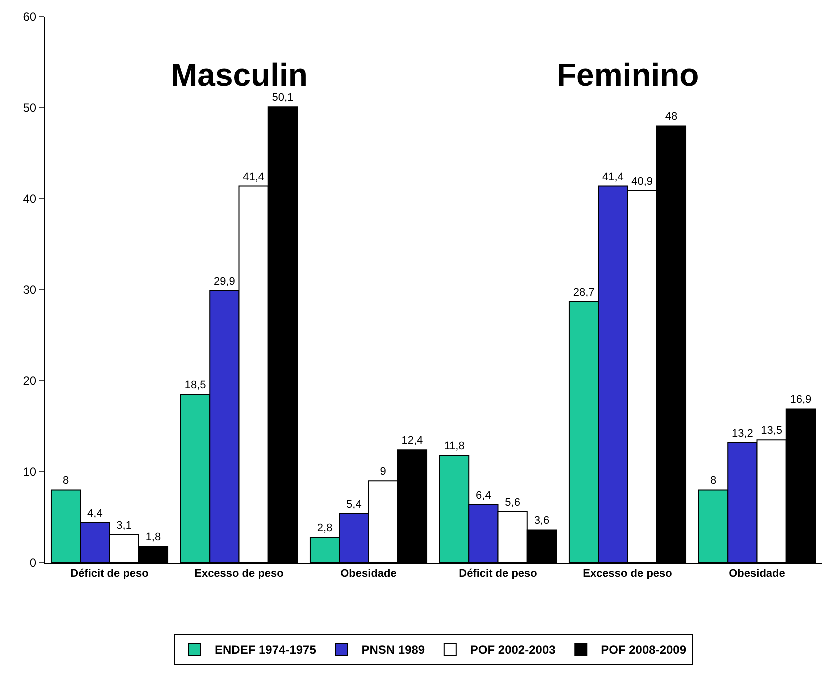 The image size is (832, 683). What do you see at coordinates (30, 290) in the screenshot?
I see `y-tick-label: 30` at bounding box center [30, 290].